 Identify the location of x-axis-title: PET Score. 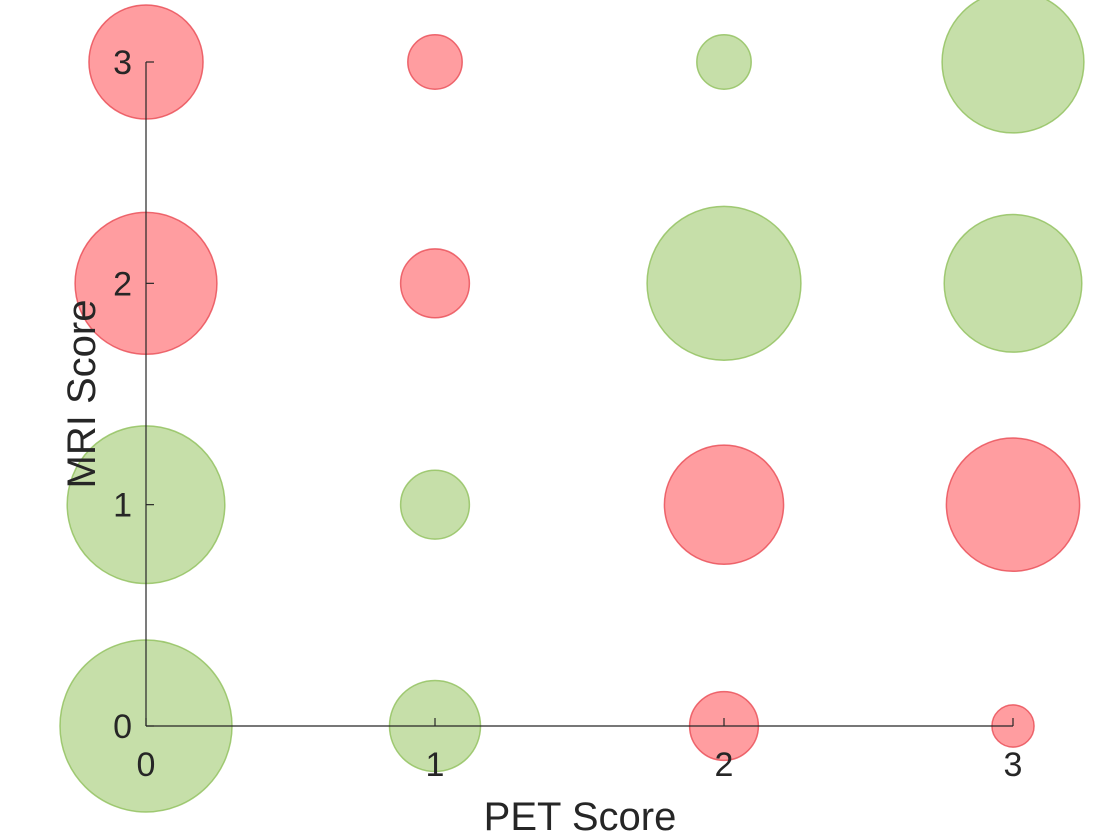
(580, 817).